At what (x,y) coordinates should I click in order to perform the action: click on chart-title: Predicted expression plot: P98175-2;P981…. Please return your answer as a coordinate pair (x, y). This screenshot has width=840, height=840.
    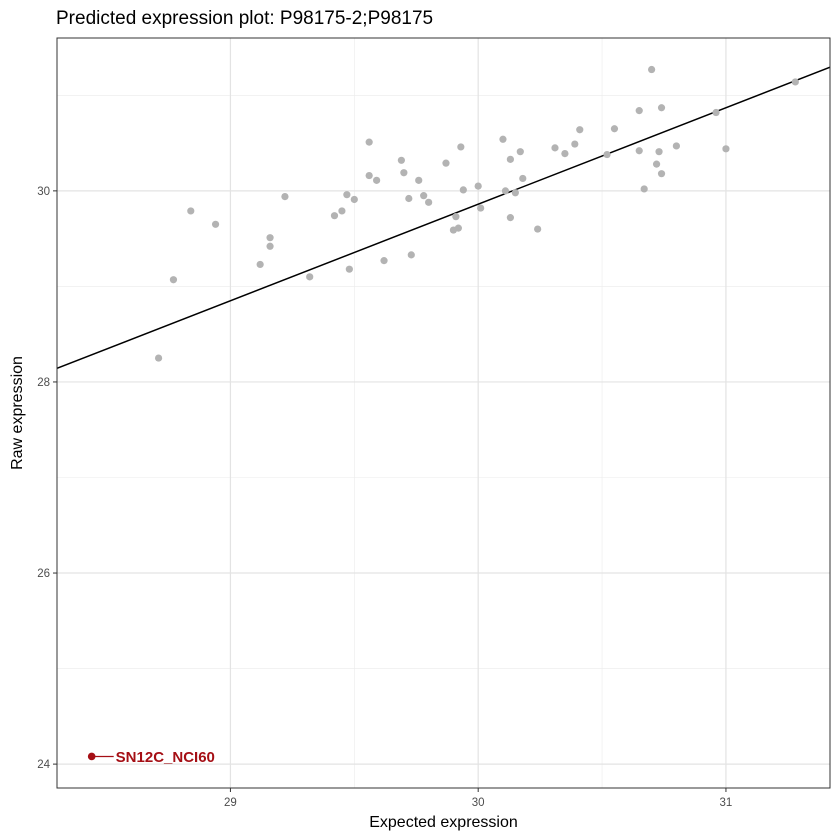
    Looking at the image, I should click on (244, 18).